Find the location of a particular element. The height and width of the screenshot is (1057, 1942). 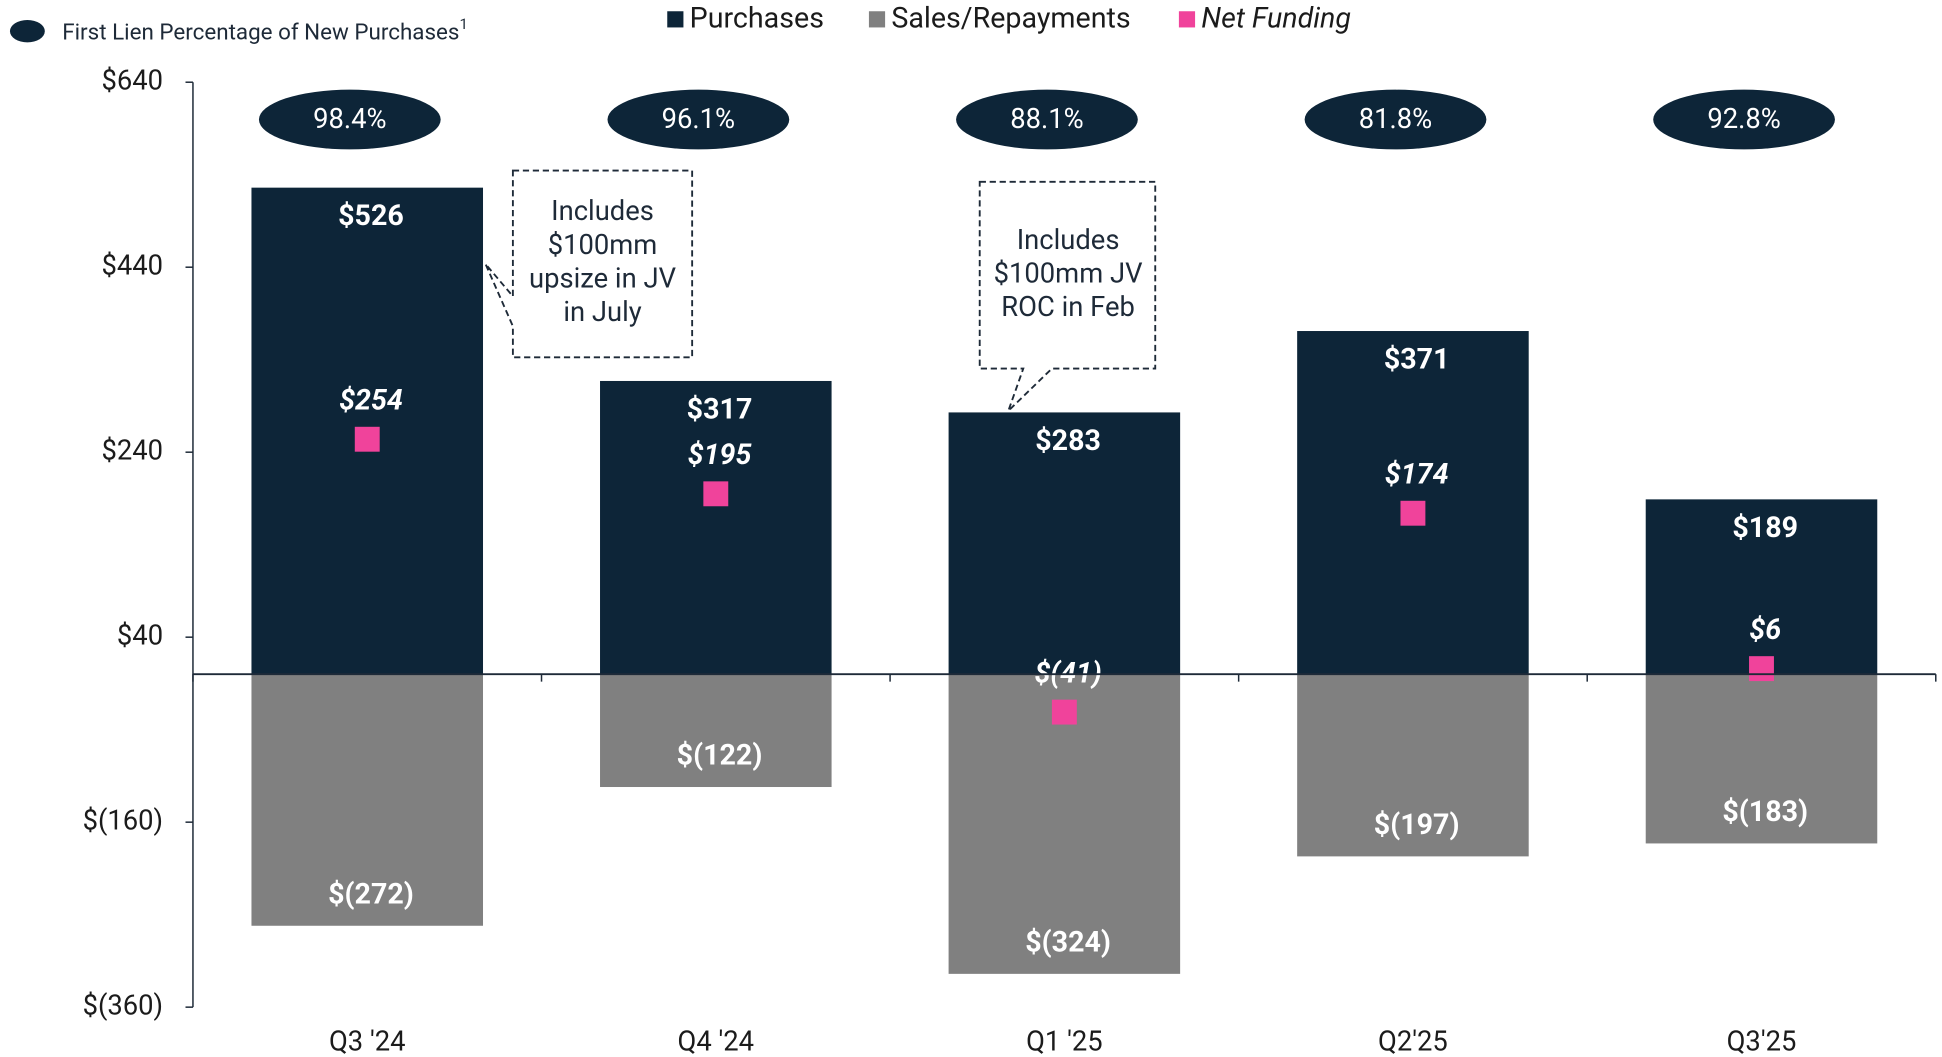

annotation: in July is located at coordinates (602, 312).